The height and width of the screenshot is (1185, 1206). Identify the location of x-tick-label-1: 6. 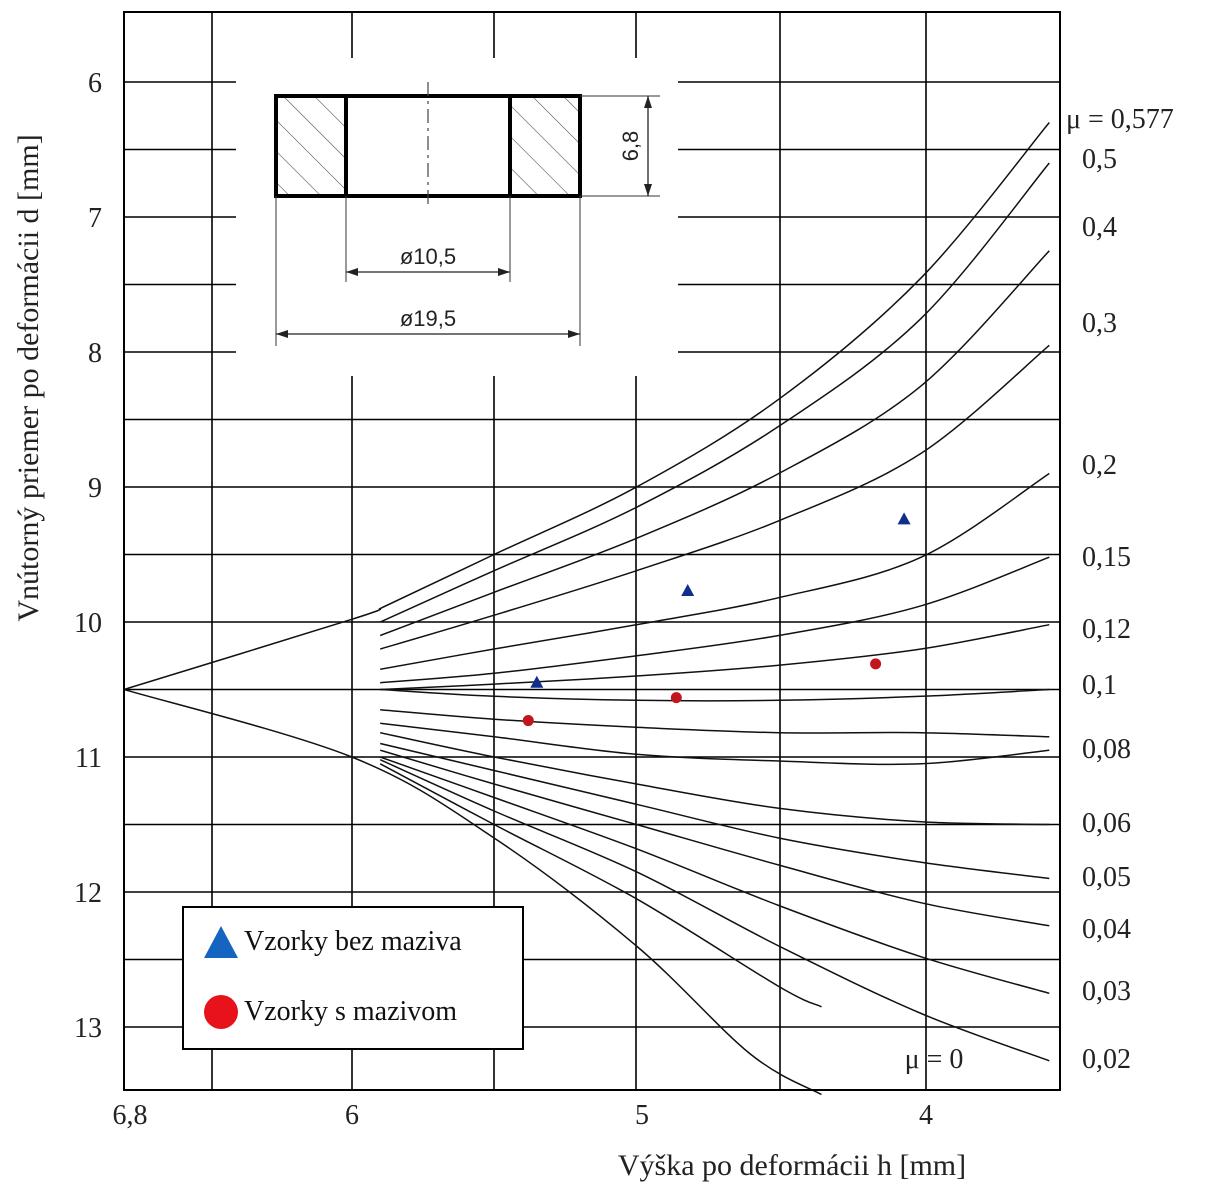
(352, 1115).